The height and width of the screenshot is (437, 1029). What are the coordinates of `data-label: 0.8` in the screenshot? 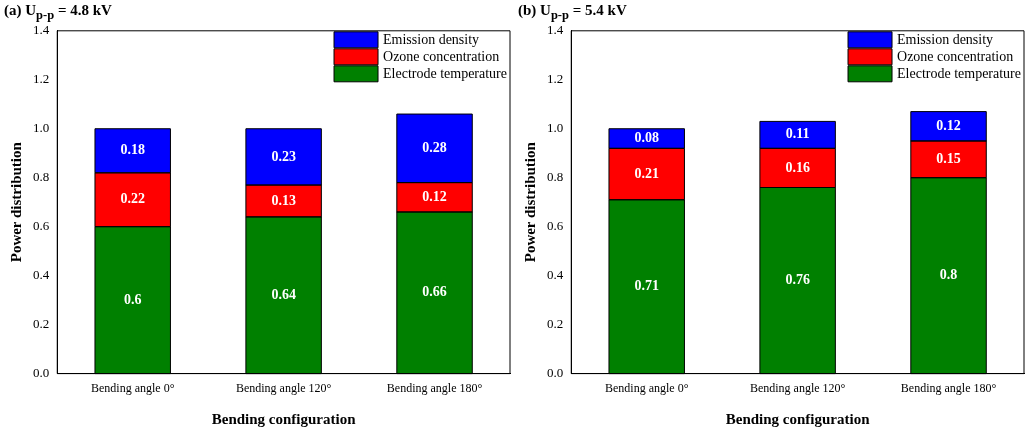 It's located at (948, 275).